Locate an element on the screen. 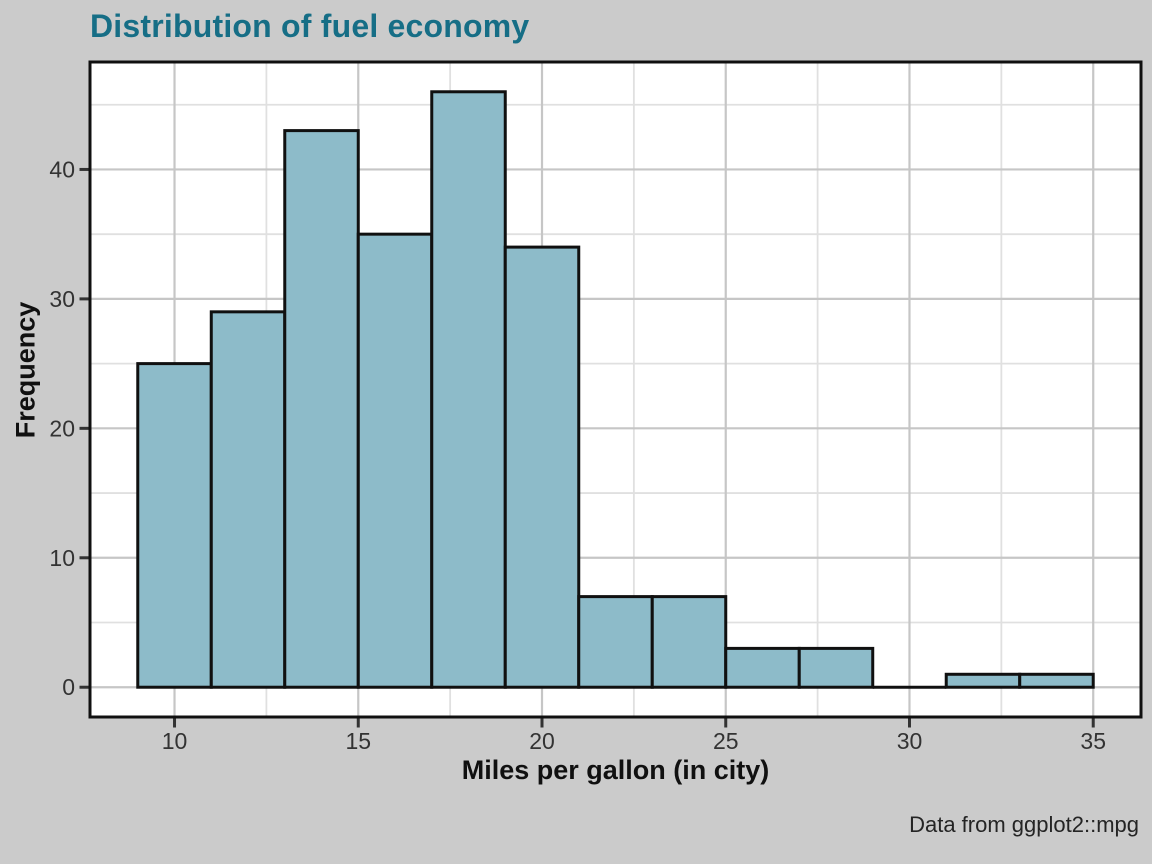  chart-title: Distribution of fuel economy is located at coordinates (310, 26).